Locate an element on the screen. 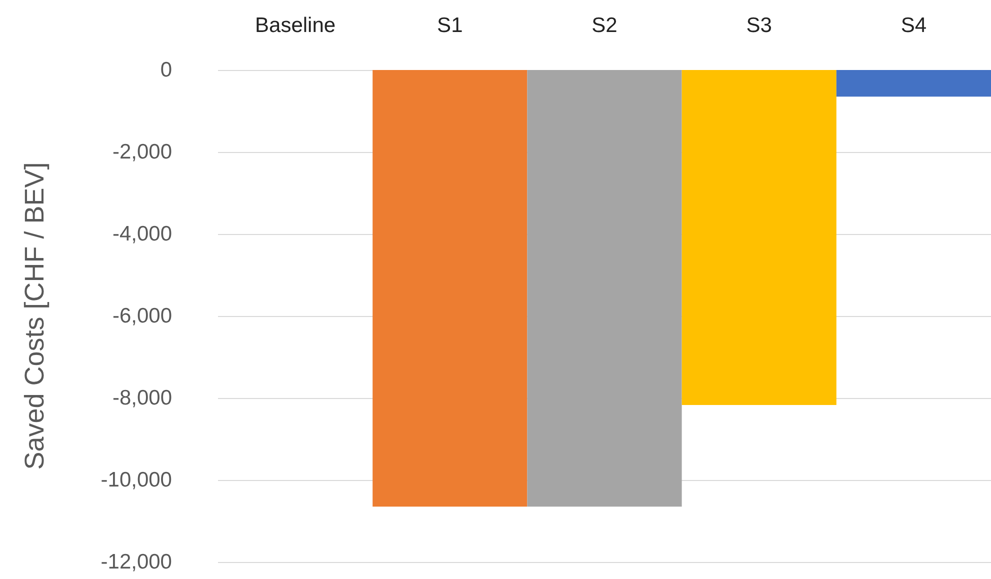 The image size is (991, 579). y-tick-label: -2,000 is located at coordinates (142, 152).